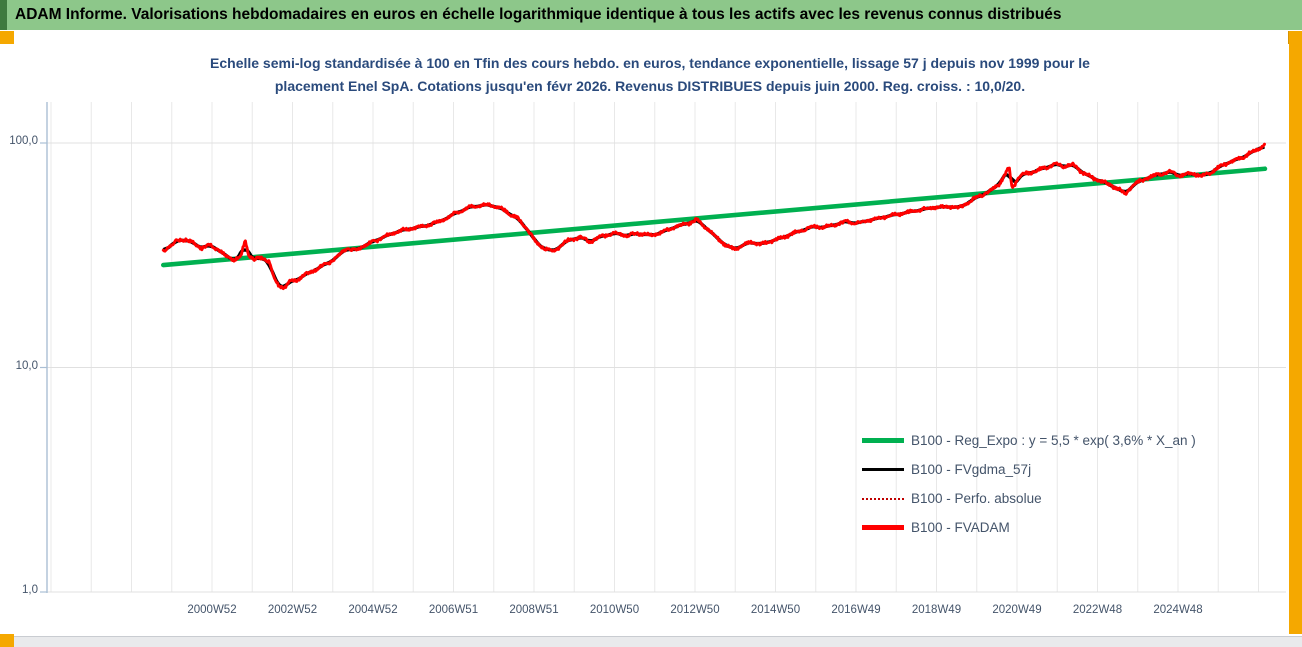 This screenshot has height=647, width=1302. I want to click on x-axis-tick-label: 2018W49, so click(936, 610).